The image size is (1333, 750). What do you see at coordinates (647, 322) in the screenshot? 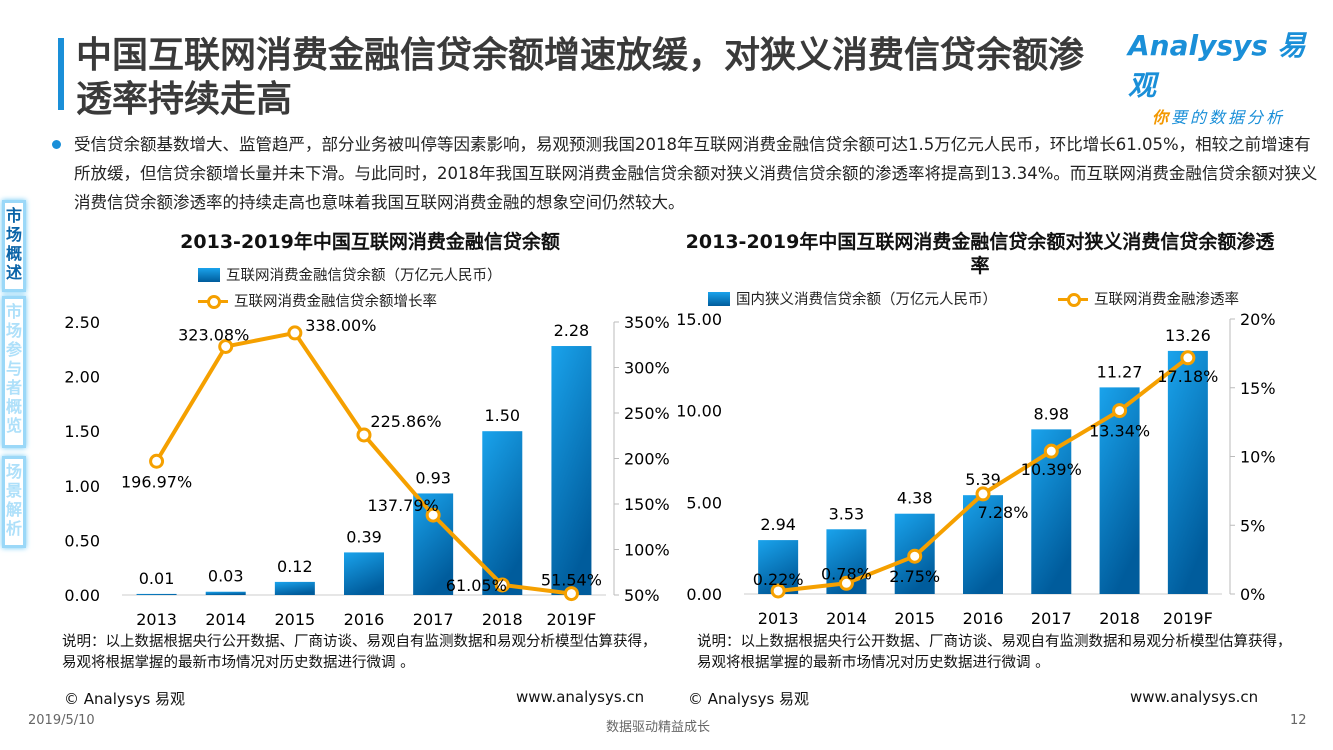
I see `y2-tick-label: 350%` at bounding box center [647, 322].